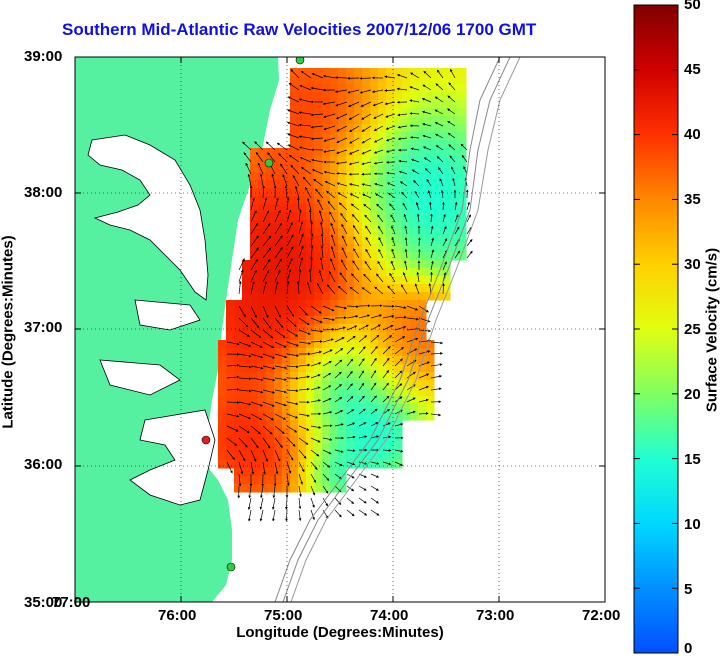 The image size is (724, 659). Describe the element at coordinates (692, 459) in the screenshot. I see `colorbar-tick-label: 15` at that location.